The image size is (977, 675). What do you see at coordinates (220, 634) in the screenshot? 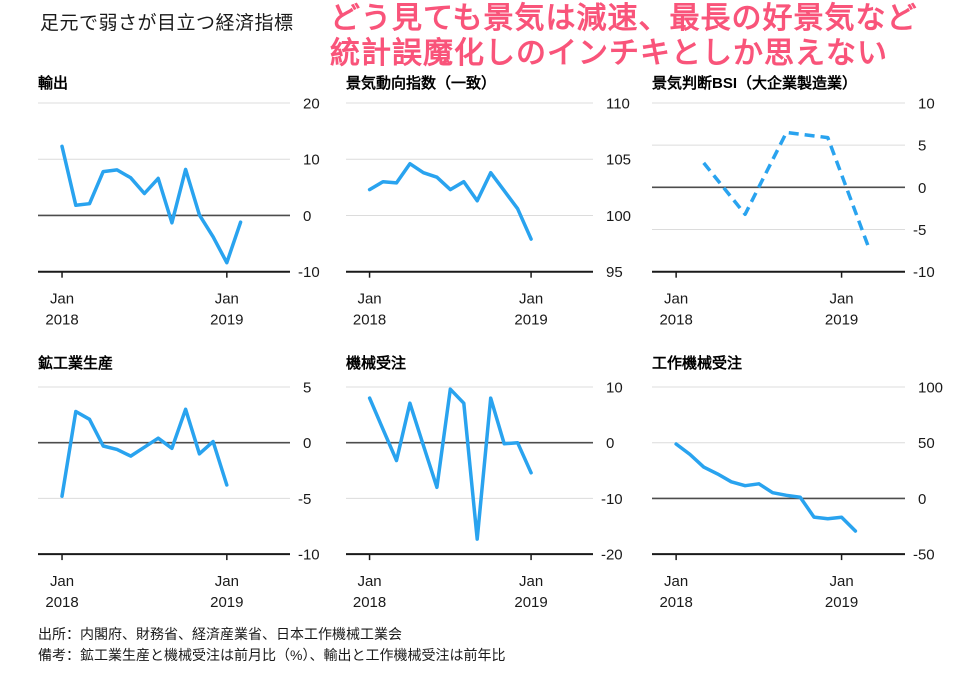
I see `source-note: 出所：内閣府、財務省、経済産業省、日本工作機械工業会` at bounding box center [220, 634].